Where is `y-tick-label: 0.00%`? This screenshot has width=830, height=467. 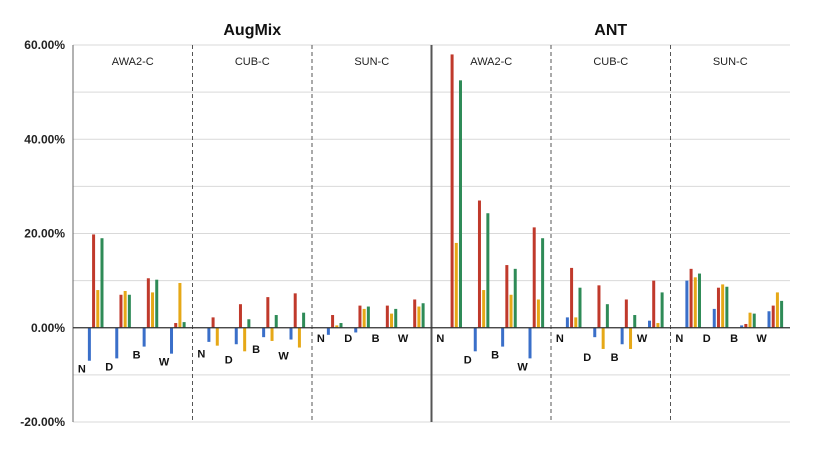 y-tick-label: 0.00% is located at coordinates (48, 328).